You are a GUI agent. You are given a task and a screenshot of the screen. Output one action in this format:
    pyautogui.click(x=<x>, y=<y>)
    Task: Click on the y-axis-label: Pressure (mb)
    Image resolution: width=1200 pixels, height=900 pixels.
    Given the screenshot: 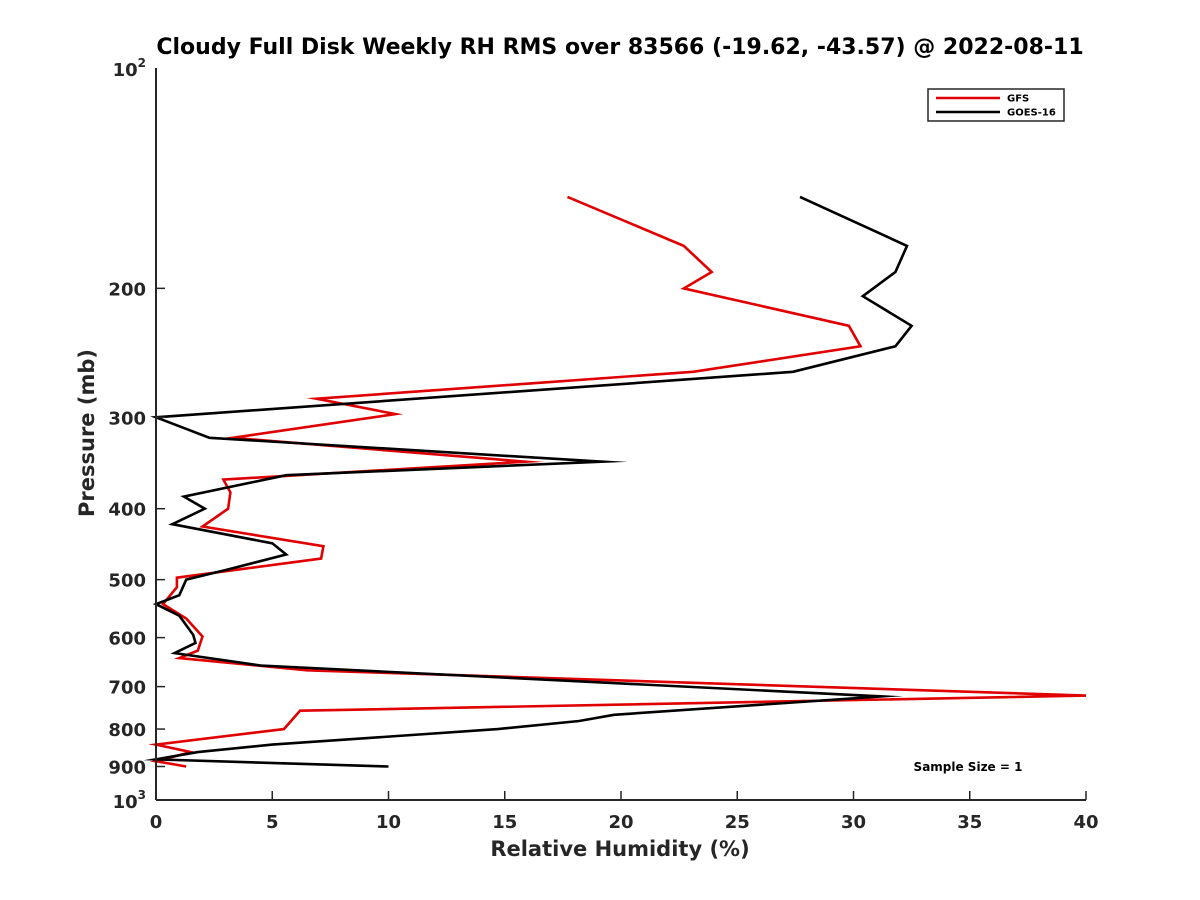 What is the action you would take?
    pyautogui.click(x=87, y=433)
    